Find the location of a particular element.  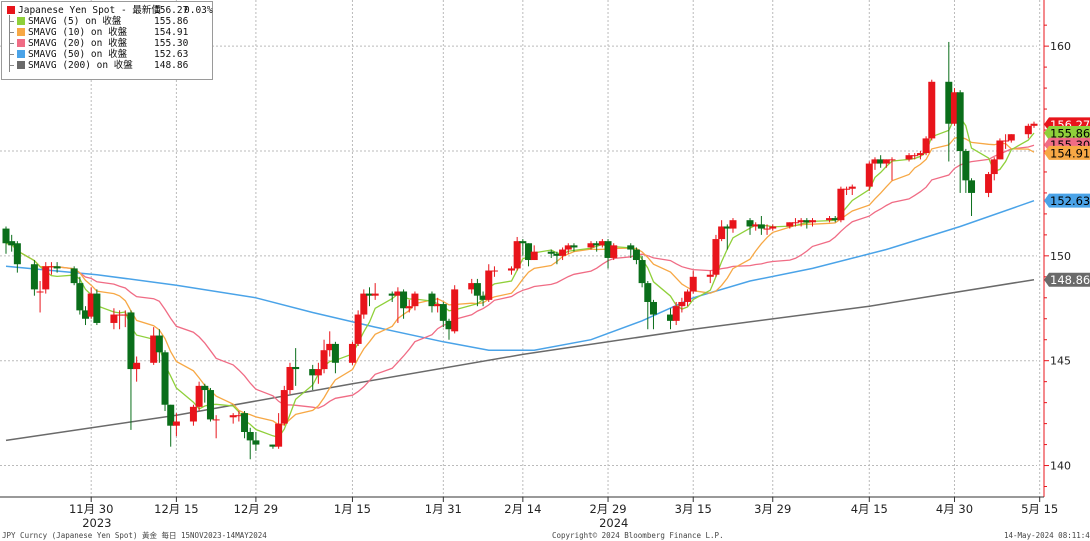

price-flag-label: 155.86 is located at coordinates (1070, 133).